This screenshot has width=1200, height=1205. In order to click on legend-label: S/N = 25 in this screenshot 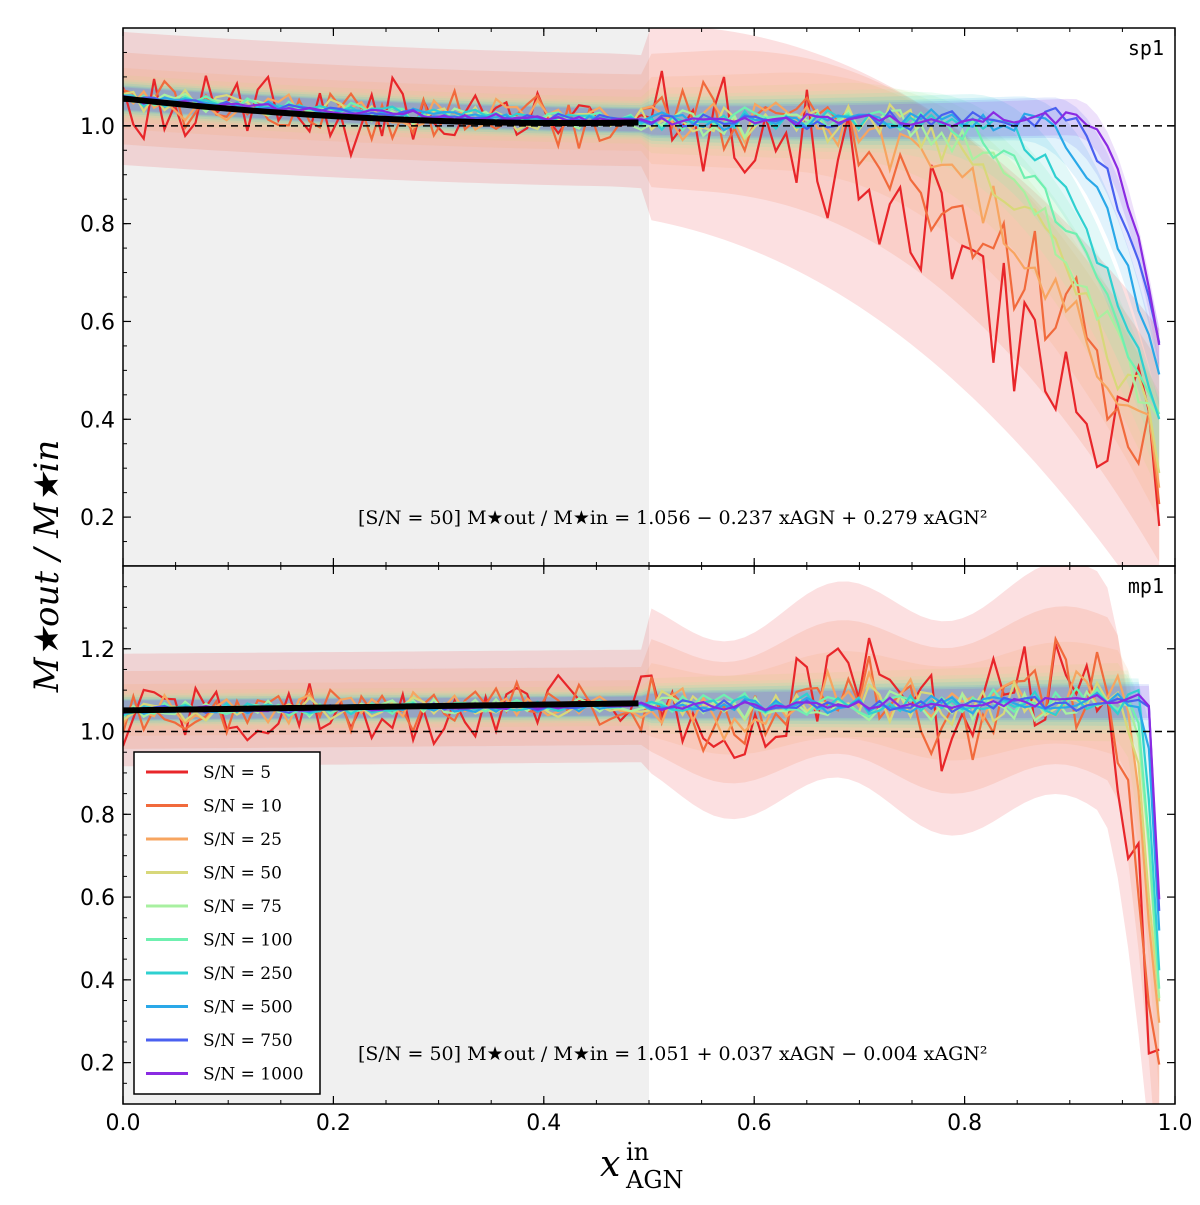, I will do `click(242, 840)`.